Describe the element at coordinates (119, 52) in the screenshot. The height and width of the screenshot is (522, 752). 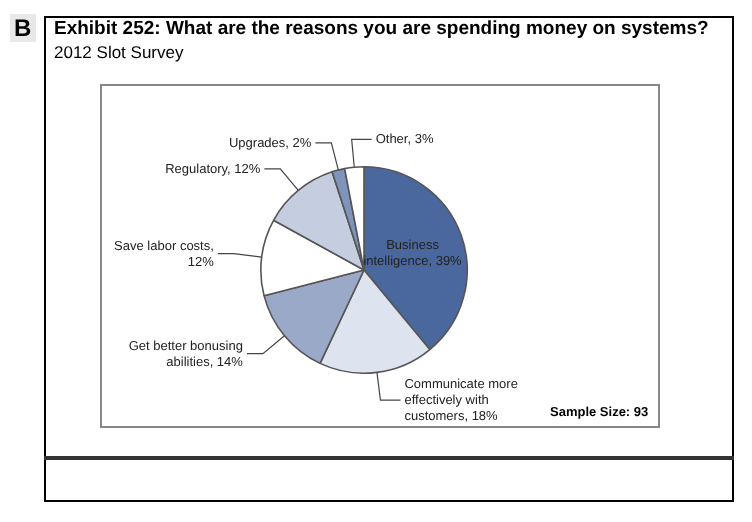
I see `chart-subtitle: 2012 Slot Survey` at that location.